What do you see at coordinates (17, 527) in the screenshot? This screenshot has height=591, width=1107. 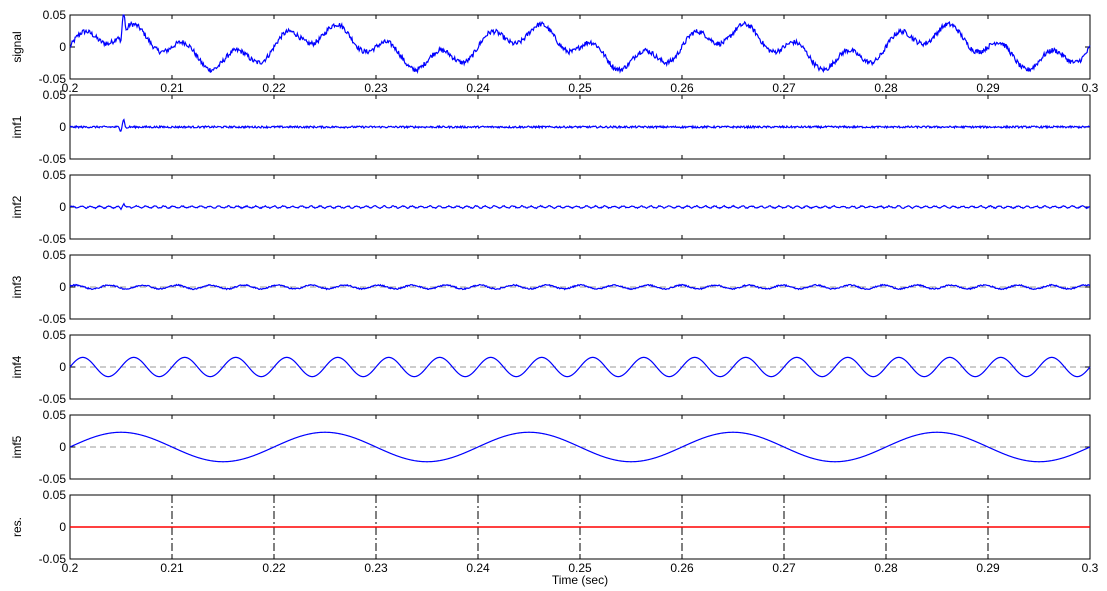 I see `y-axis-label: res.` at bounding box center [17, 527].